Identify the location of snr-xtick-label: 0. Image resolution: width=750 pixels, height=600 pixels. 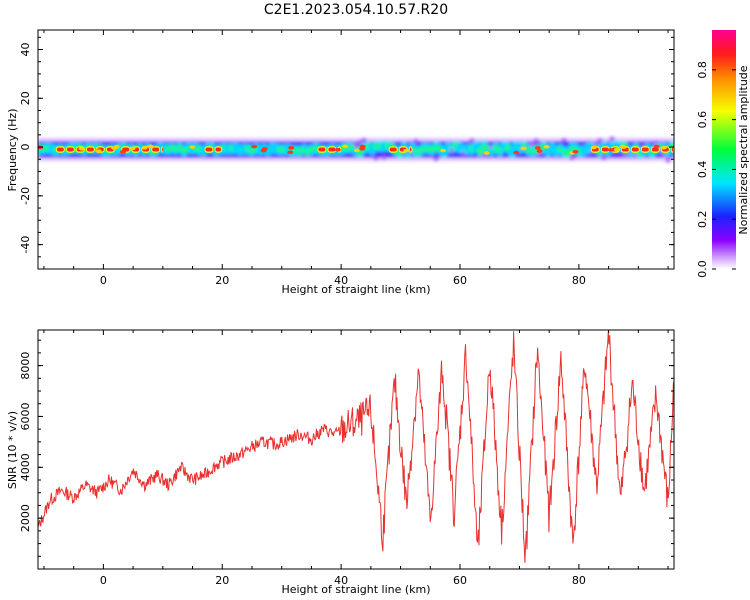
(103, 580).